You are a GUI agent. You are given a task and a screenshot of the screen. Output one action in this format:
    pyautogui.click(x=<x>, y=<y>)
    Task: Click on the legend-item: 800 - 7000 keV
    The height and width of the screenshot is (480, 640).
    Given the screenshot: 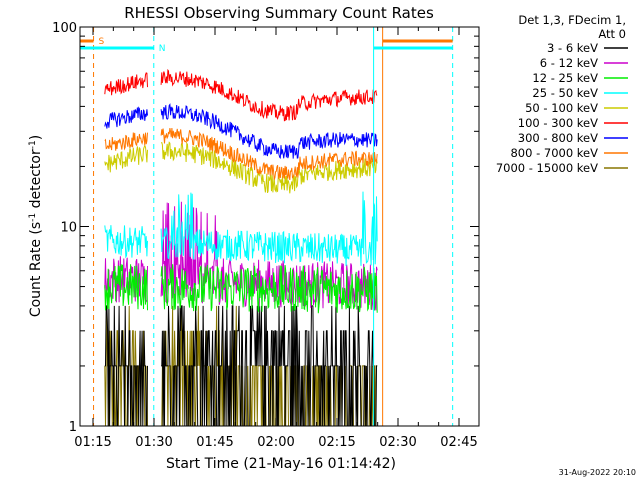 What is the action you would take?
    pyautogui.click(x=569, y=153)
    